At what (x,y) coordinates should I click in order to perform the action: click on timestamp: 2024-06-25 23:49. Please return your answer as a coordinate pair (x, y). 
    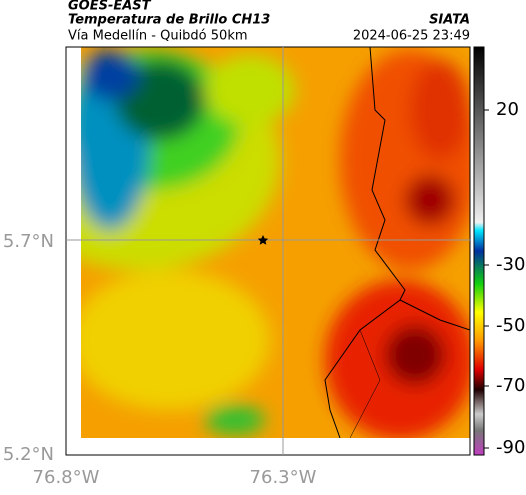
    Looking at the image, I should click on (411, 36).